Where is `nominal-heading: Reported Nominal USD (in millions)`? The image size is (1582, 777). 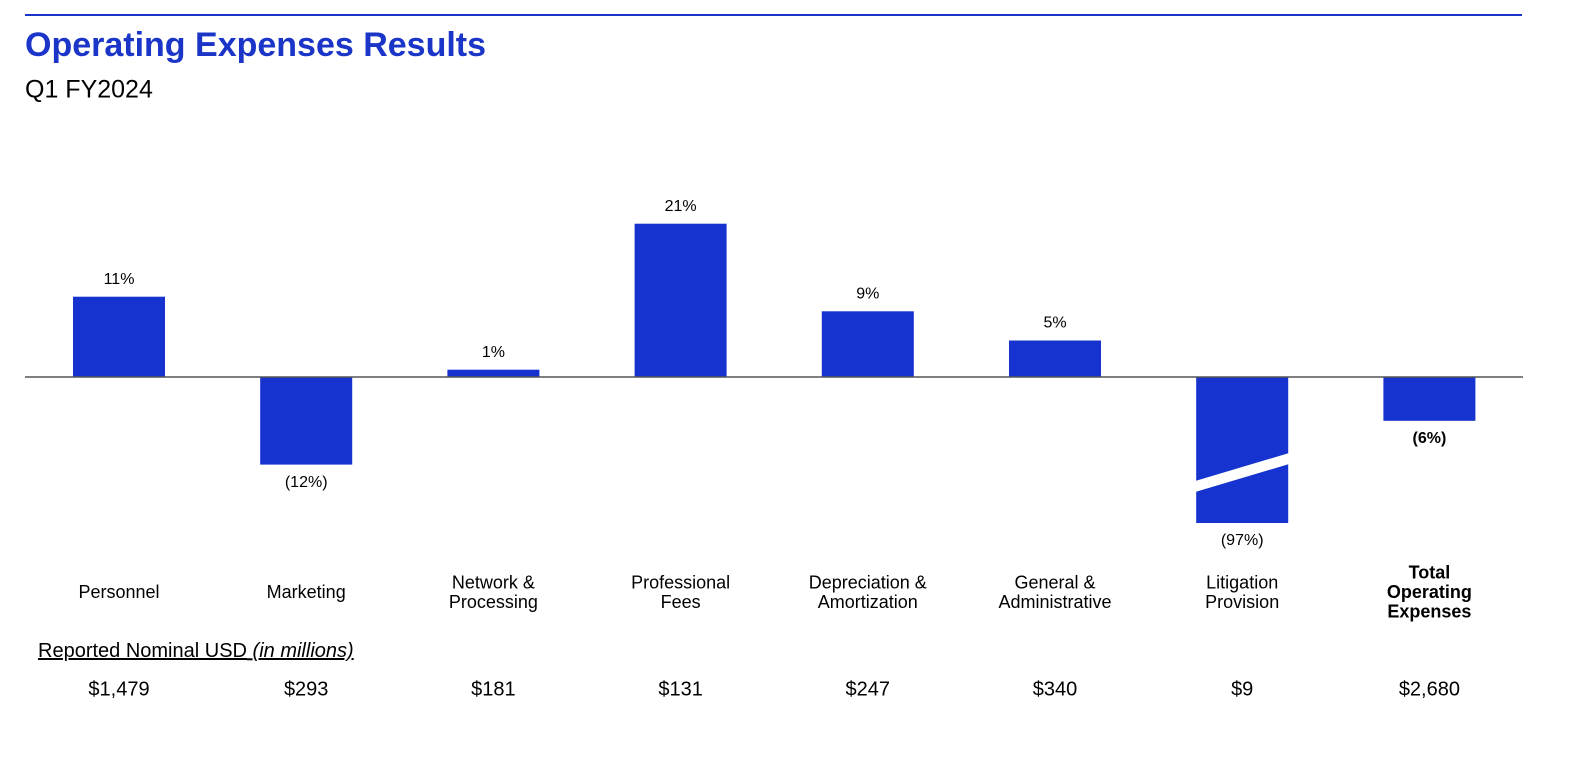
nominal-heading: Reported Nominal USD (in millions) is located at coordinates (196, 651).